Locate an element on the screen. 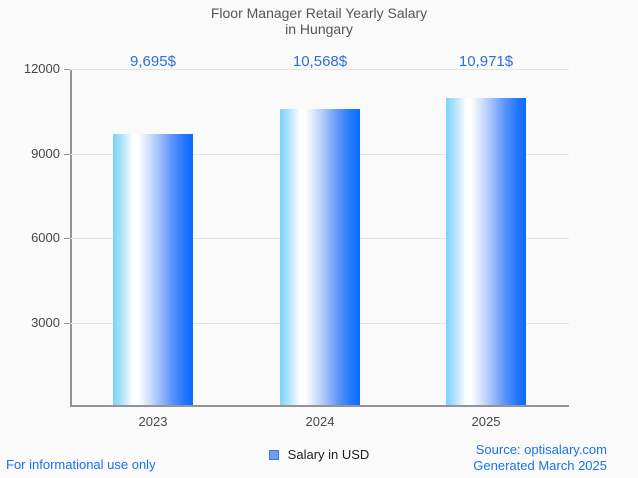 Image resolution: width=638 pixels, height=478 pixels. xtick-label-2024: 2024 is located at coordinates (320, 421).